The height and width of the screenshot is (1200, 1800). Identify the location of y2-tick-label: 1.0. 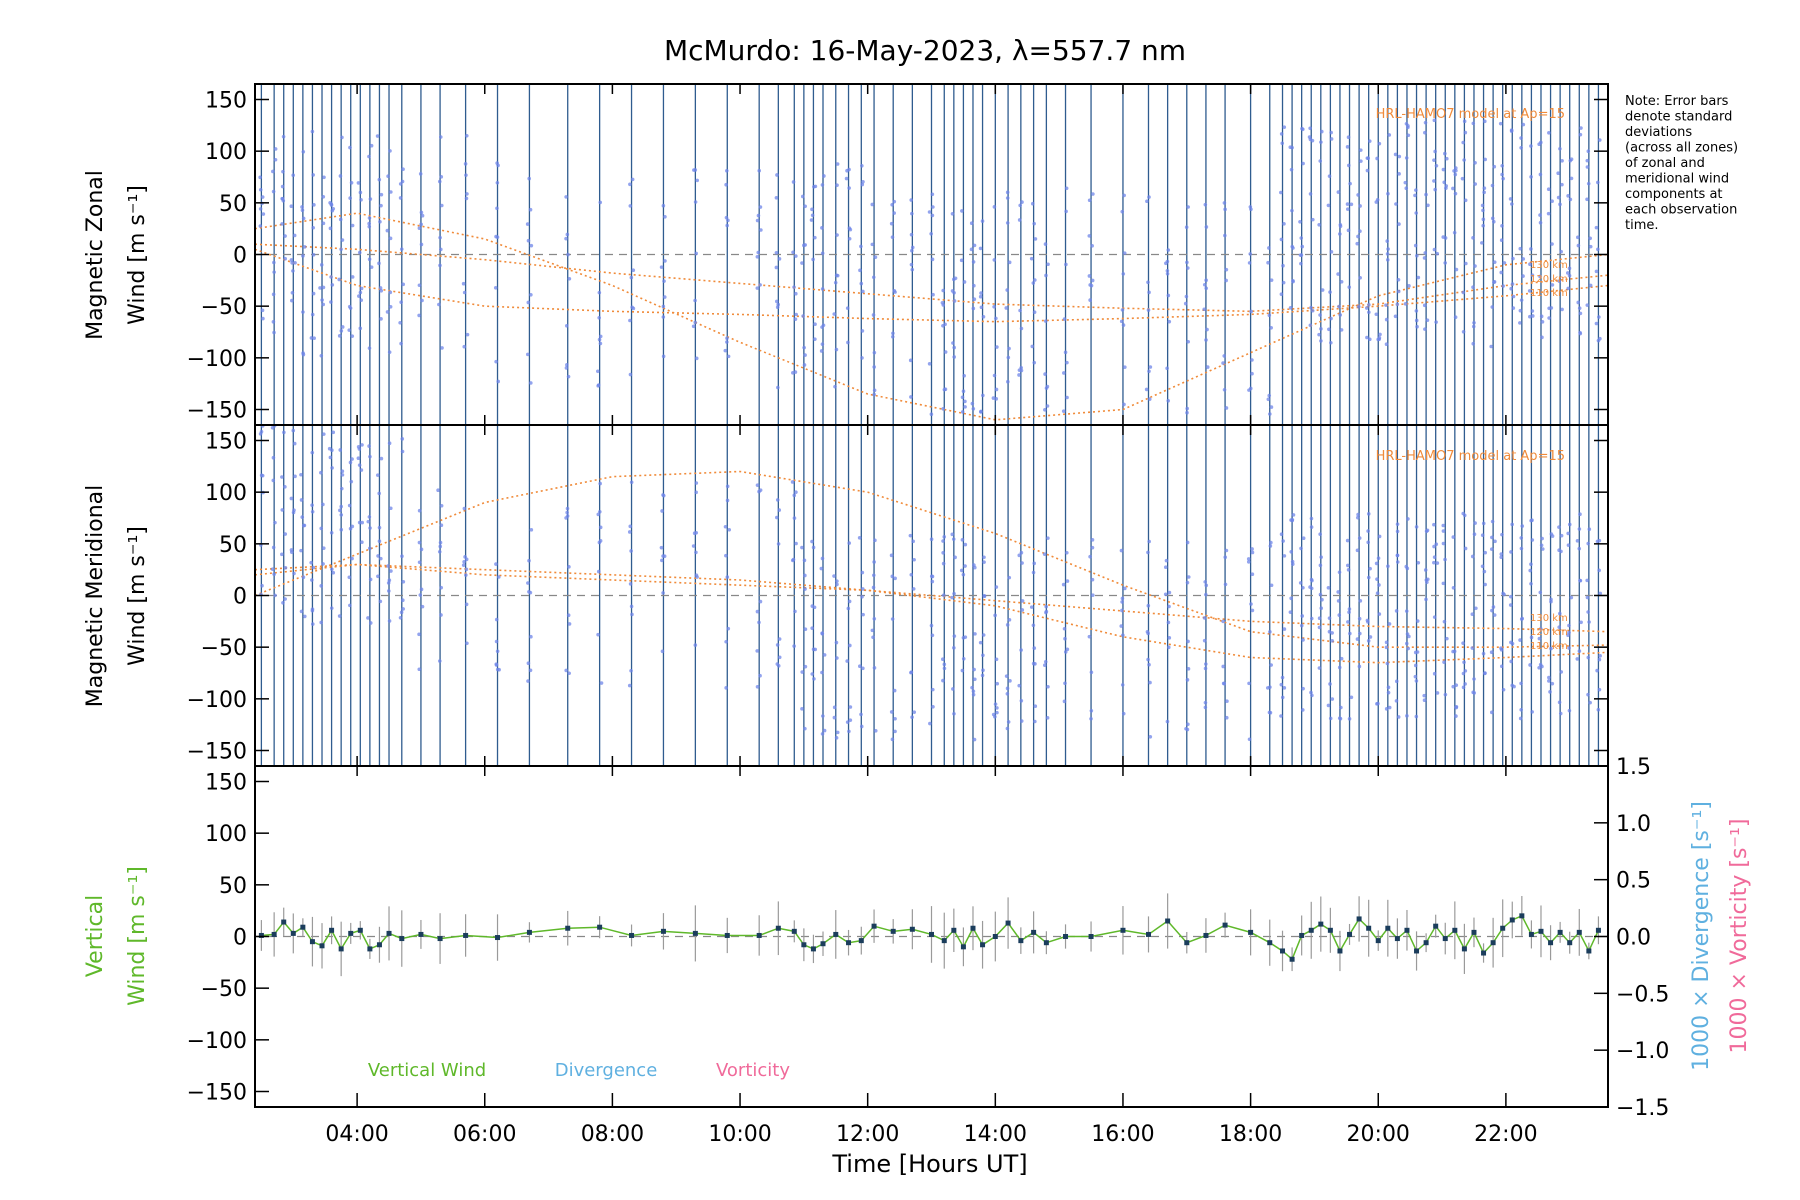
(1633, 824).